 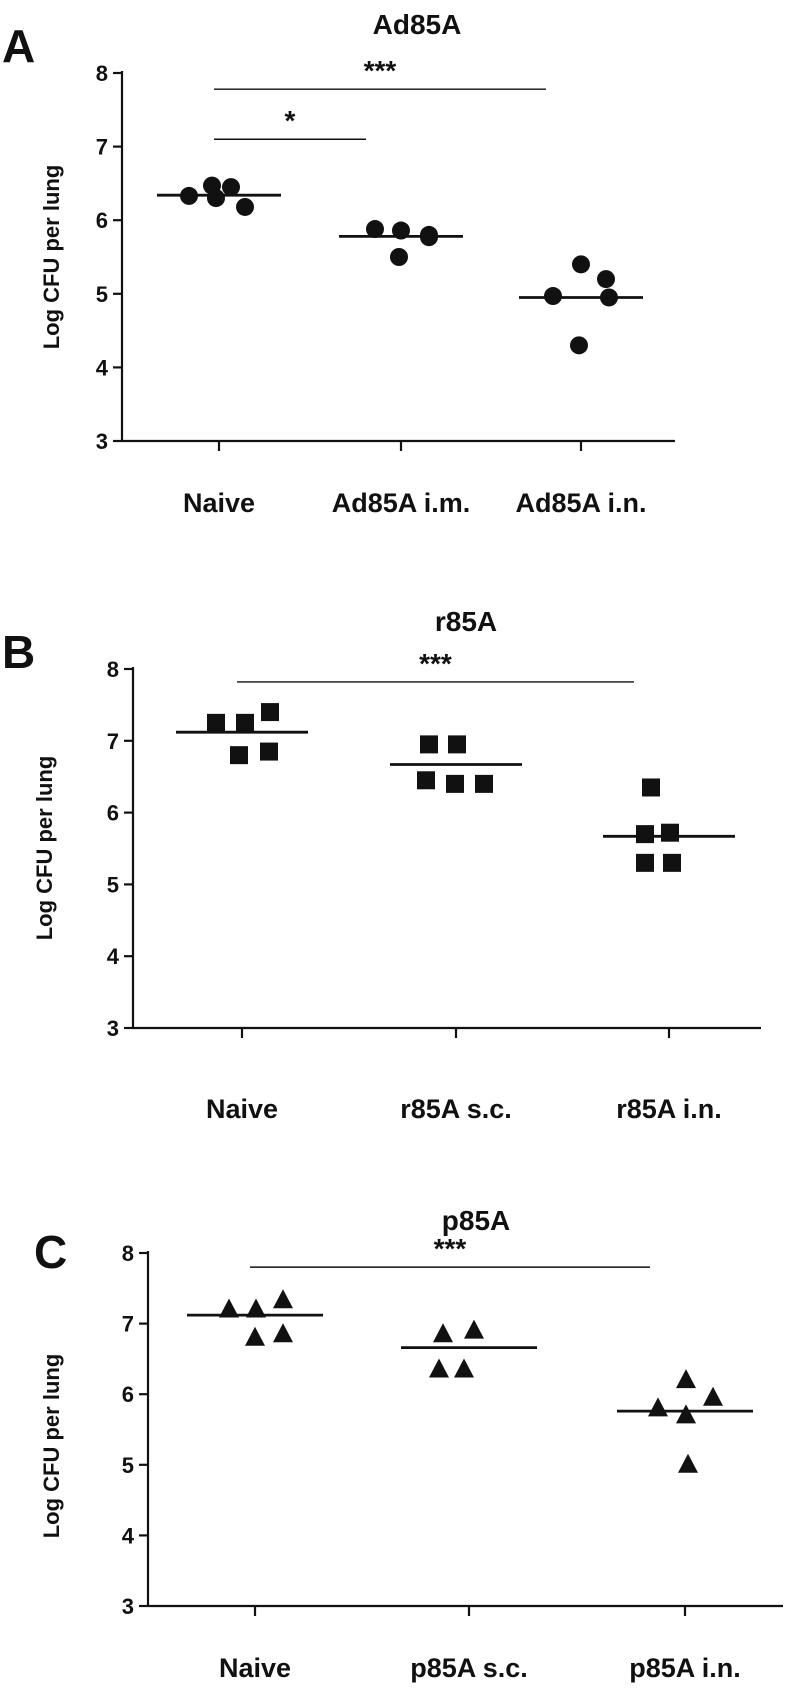 I want to click on chart-title: p85A, so click(x=476, y=1220).